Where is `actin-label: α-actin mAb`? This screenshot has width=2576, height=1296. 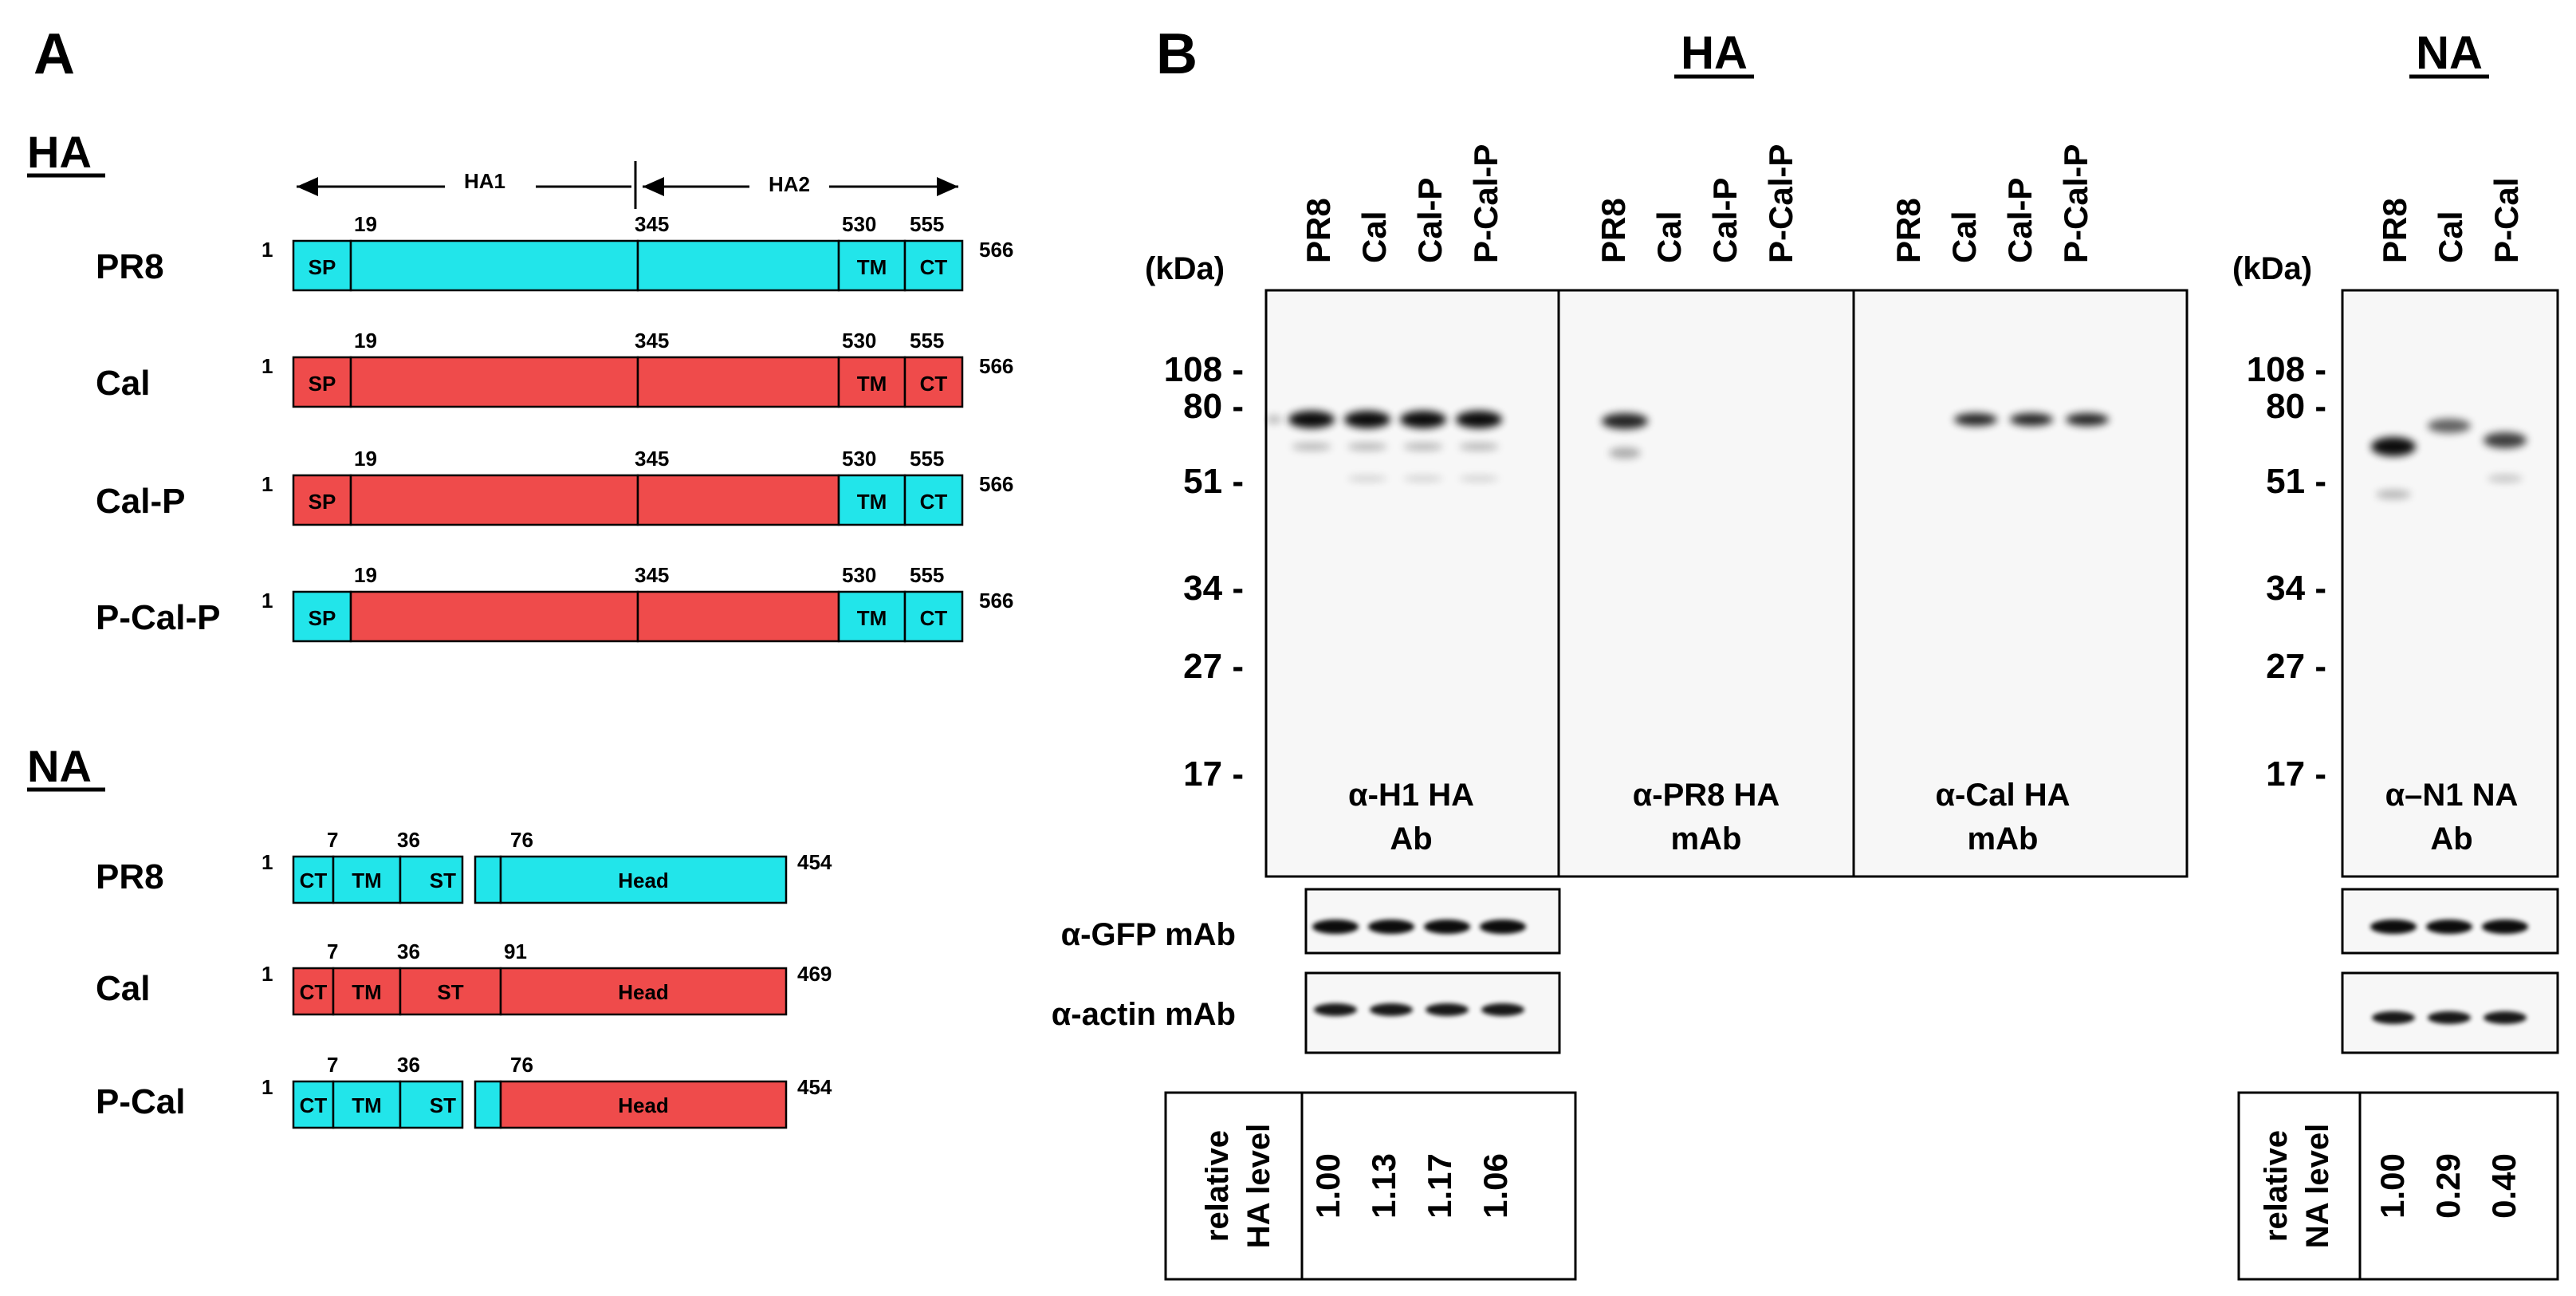
actin-label: α-actin mAb is located at coordinates (1144, 1014).